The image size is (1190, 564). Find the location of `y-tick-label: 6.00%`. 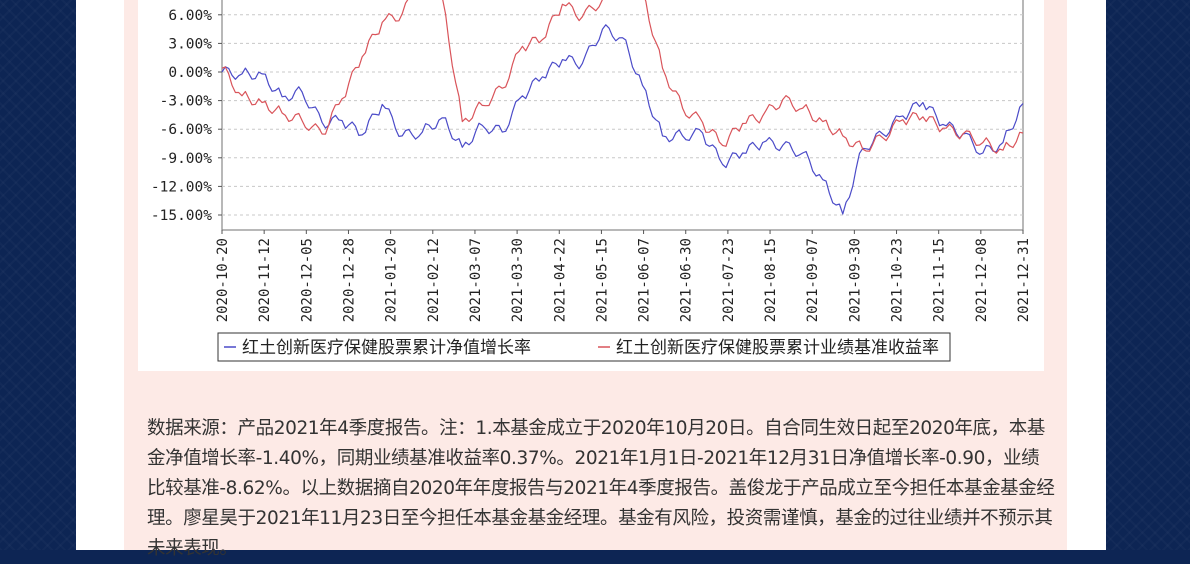

y-tick-label: 6.00% is located at coordinates (190, 16).